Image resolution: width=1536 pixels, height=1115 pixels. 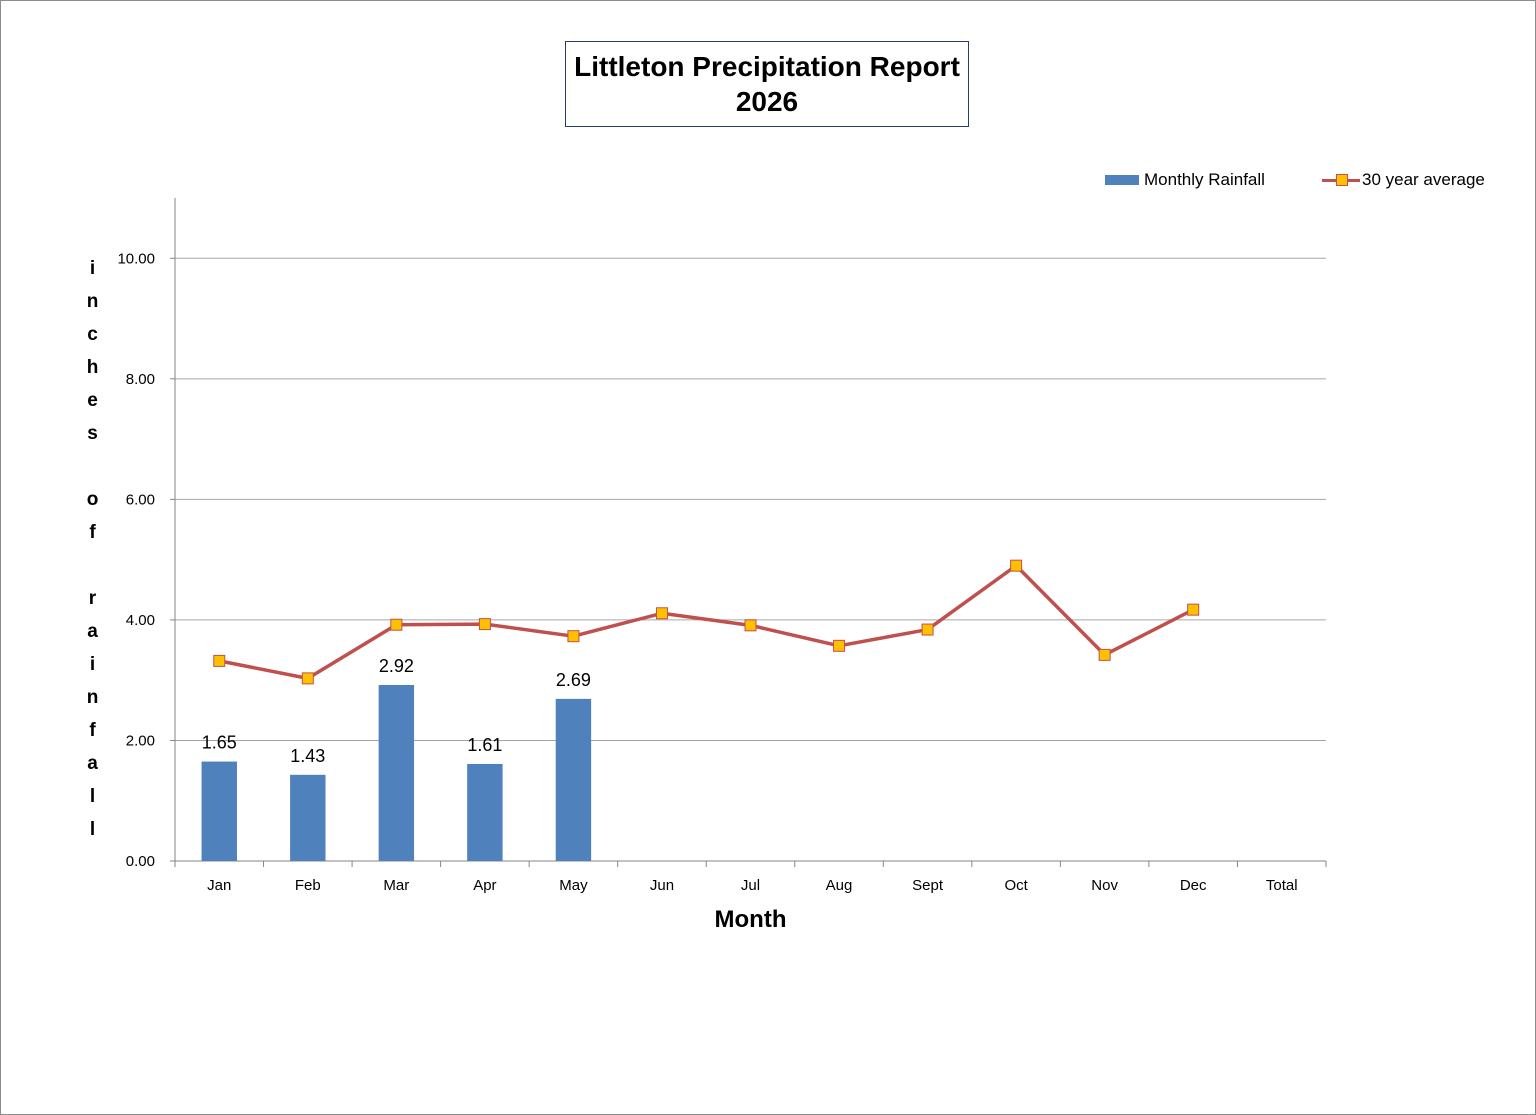 What do you see at coordinates (140, 620) in the screenshot?
I see `y-tick-label: 4.00` at bounding box center [140, 620].